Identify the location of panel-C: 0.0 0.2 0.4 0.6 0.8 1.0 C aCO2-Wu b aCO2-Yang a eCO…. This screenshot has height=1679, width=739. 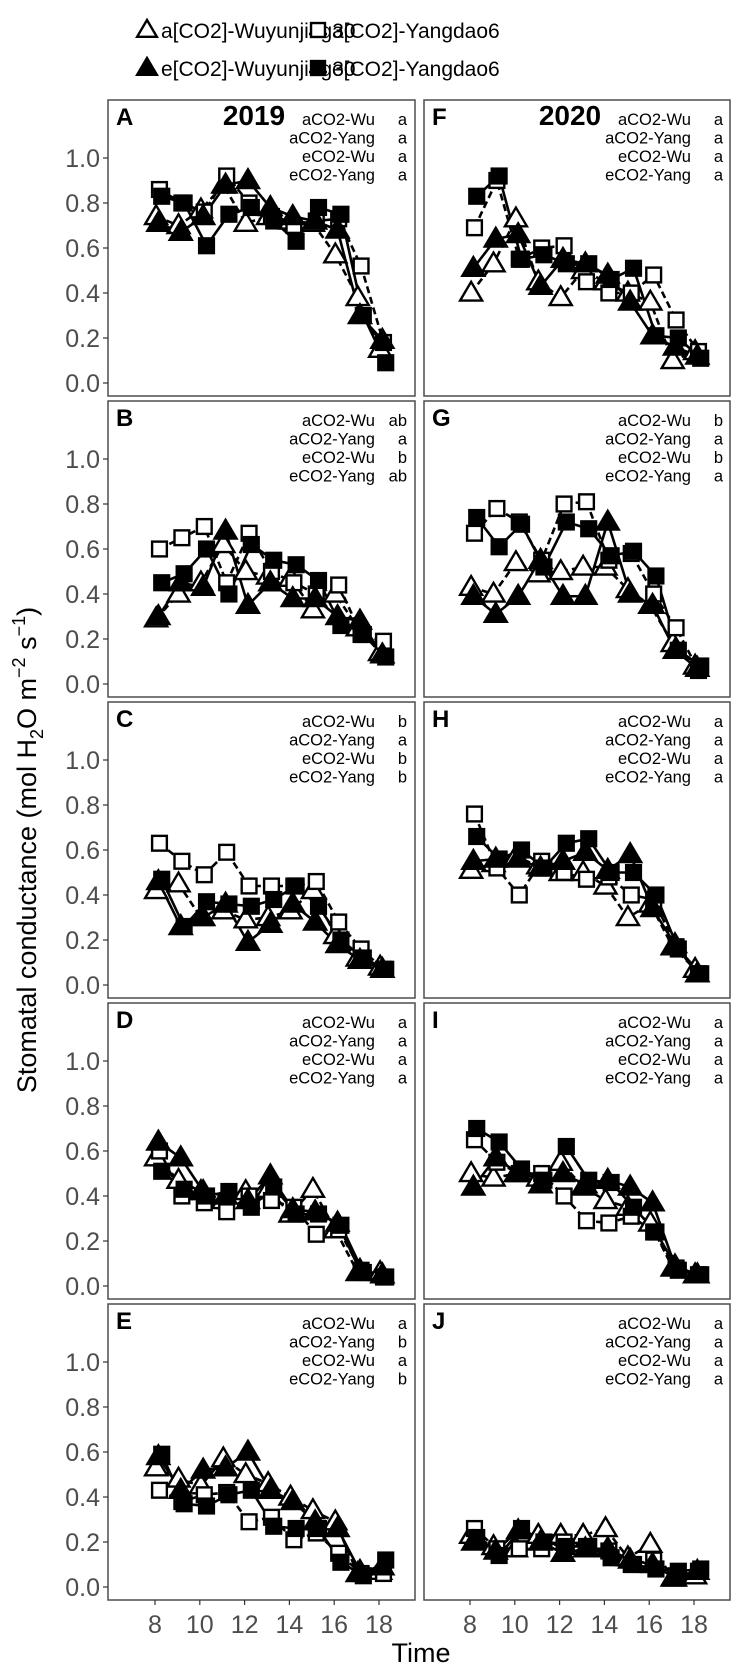
(240, 850).